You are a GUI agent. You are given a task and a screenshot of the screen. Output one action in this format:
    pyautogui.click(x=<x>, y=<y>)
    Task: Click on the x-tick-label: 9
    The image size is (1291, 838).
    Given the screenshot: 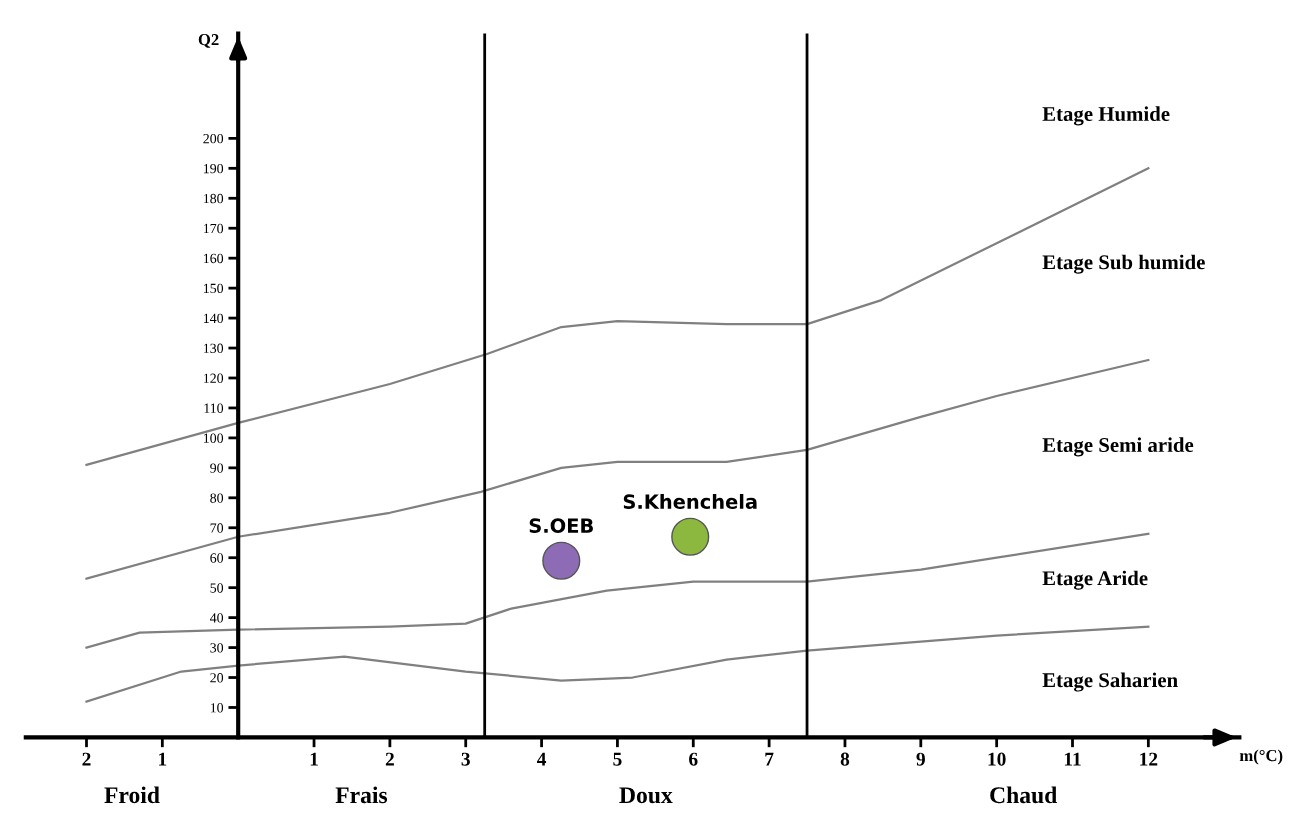 What is the action you would take?
    pyautogui.click(x=920, y=759)
    